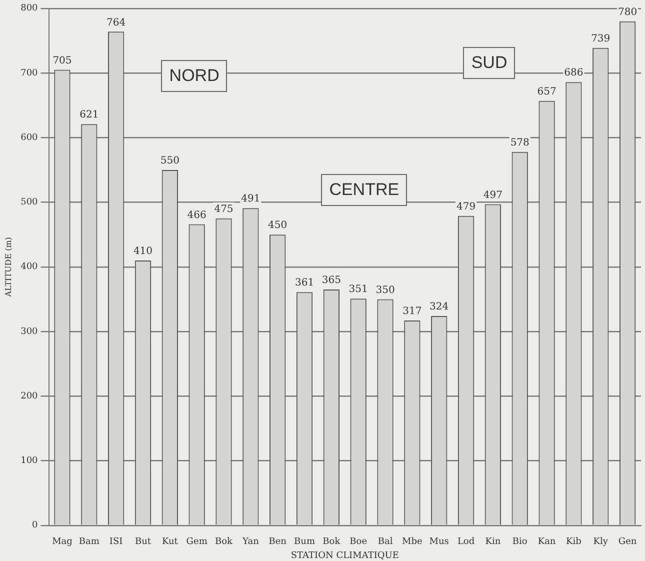 Image resolution: width=645 pixels, height=561 pixels. Describe the element at coordinates (331, 280) in the screenshot. I see `data-label: 365` at that location.